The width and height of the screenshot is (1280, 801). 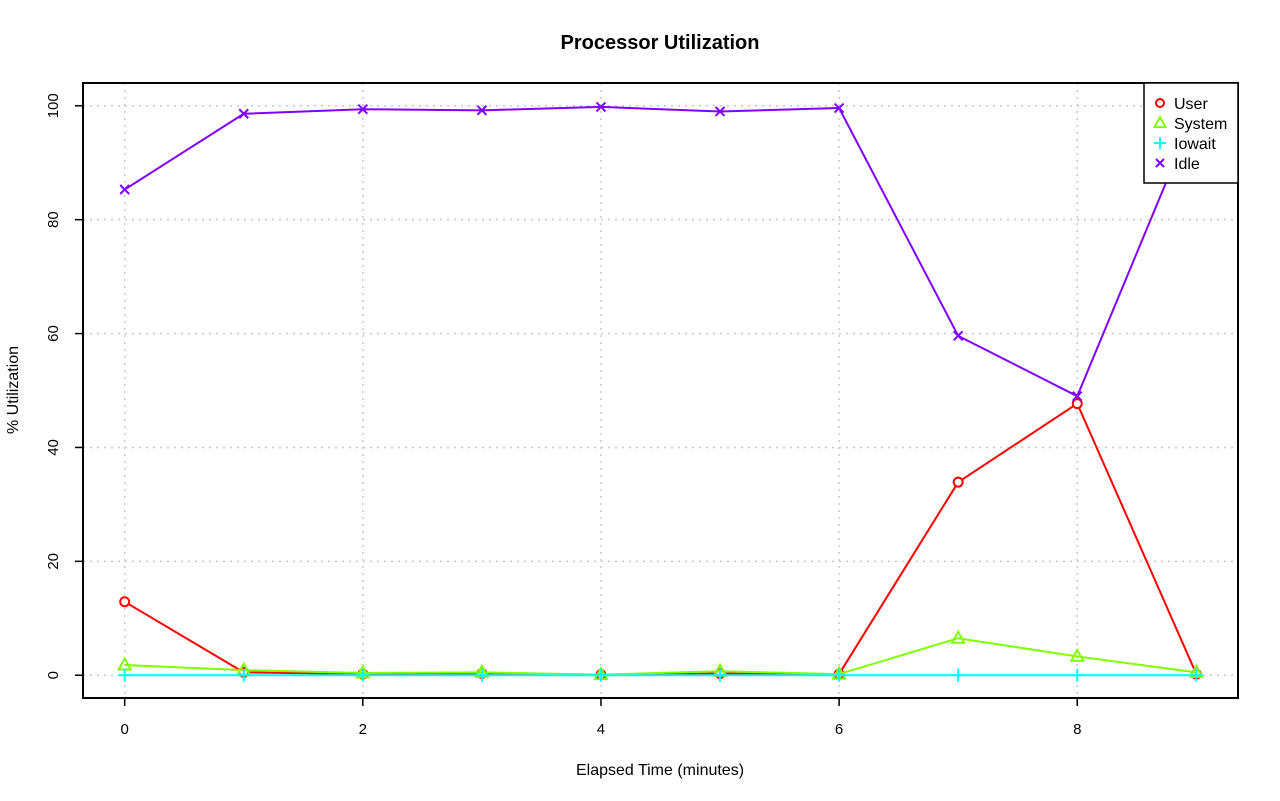 What do you see at coordinates (363, 729) in the screenshot?
I see `x-tick-label: 2` at bounding box center [363, 729].